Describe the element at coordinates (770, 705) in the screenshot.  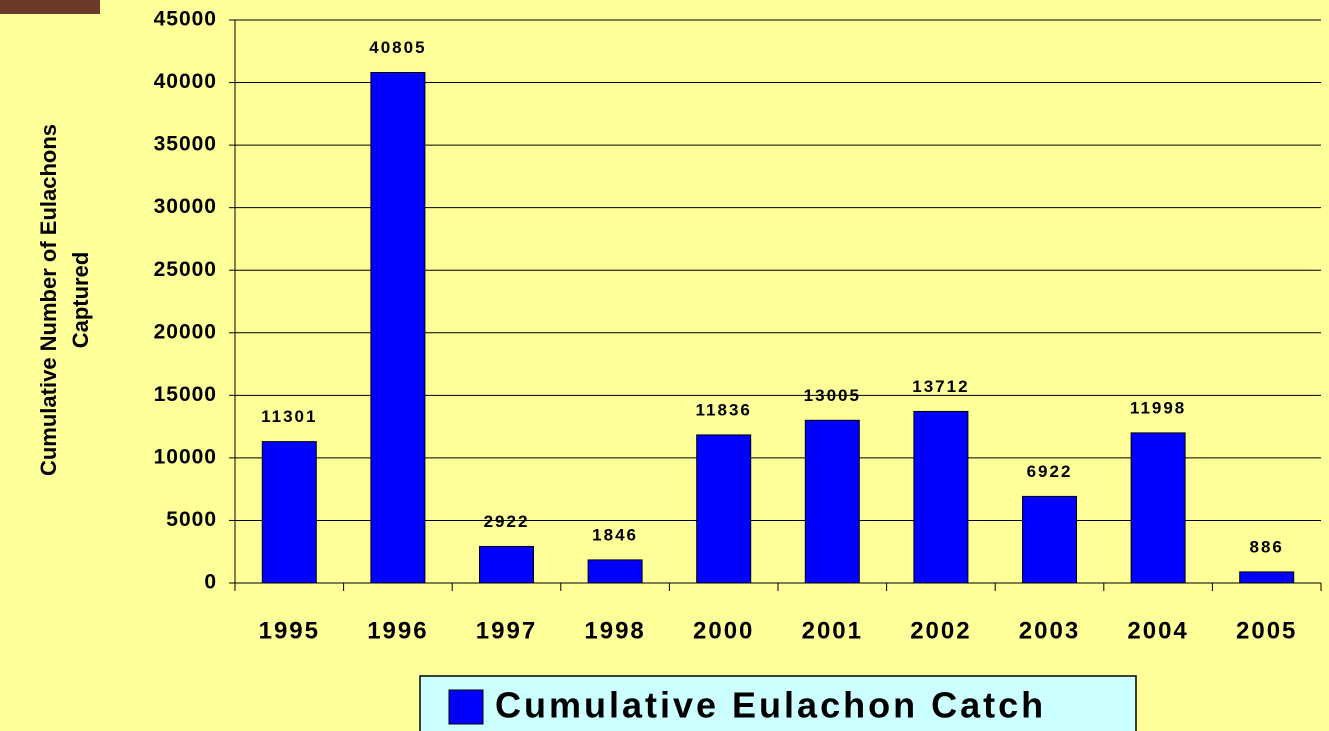
I see `legend-label: Cumulative Eulachon Catch` at that location.